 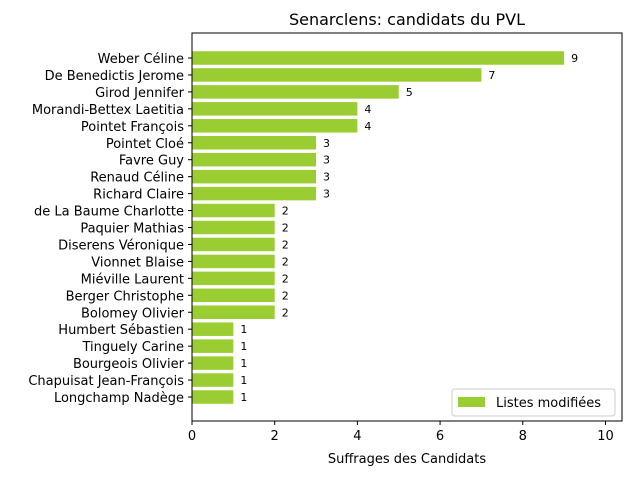 I want to click on chart-title: Senarclens: candidats du PVL, so click(x=407, y=19).